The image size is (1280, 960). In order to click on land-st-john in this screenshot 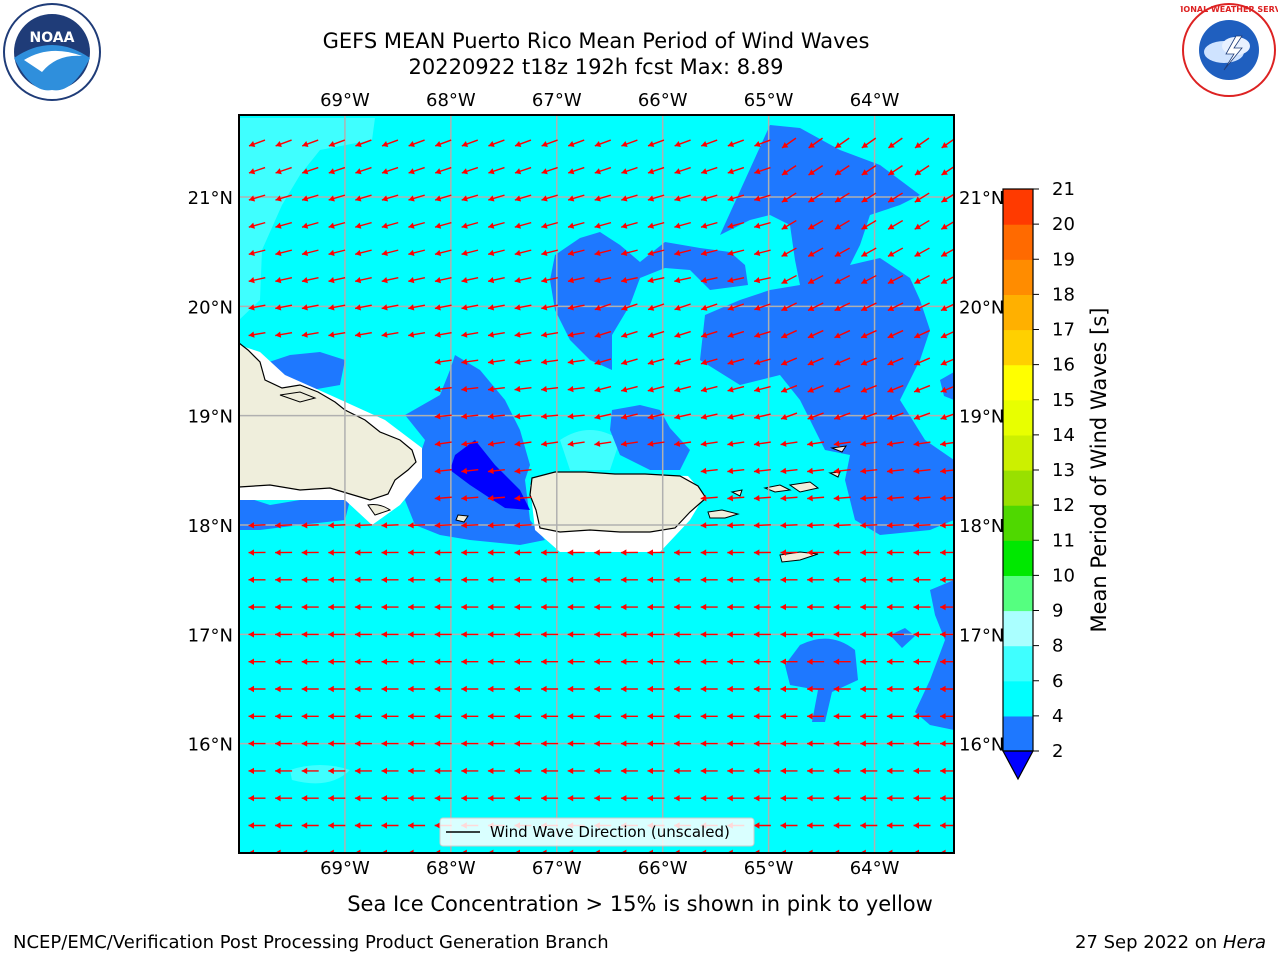, I will do `click(804, 487)`.